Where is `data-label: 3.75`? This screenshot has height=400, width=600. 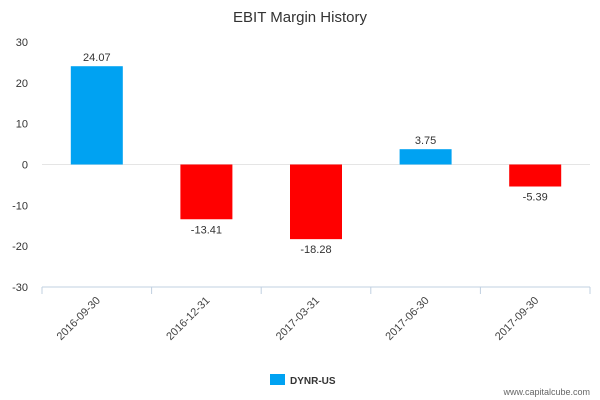
data-label: 3.75 is located at coordinates (425, 141).